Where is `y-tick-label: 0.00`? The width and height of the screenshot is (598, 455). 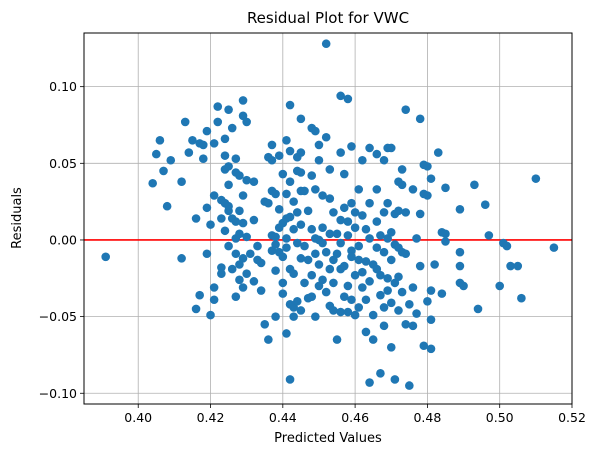 y-tick-label: 0.00 is located at coordinates (63, 239).